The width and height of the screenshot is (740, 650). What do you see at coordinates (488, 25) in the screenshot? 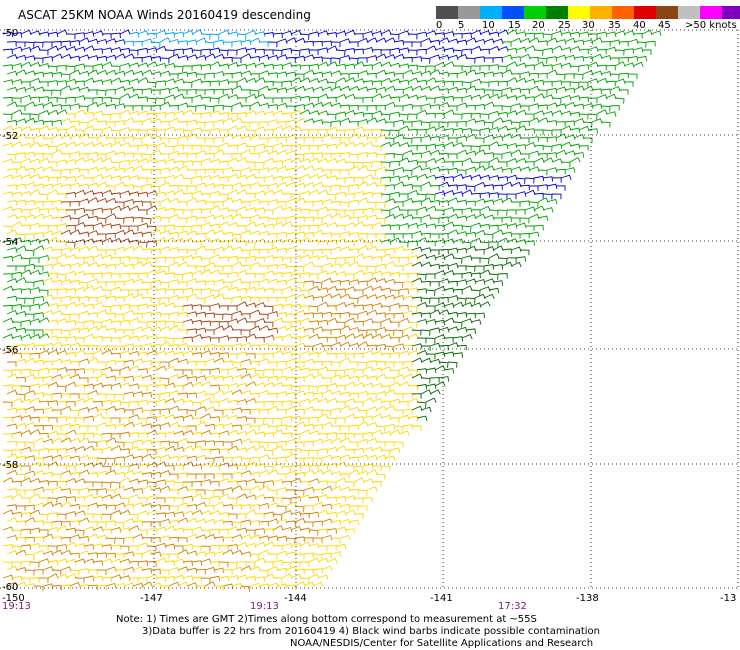
I see `scale-label: 10` at bounding box center [488, 25].